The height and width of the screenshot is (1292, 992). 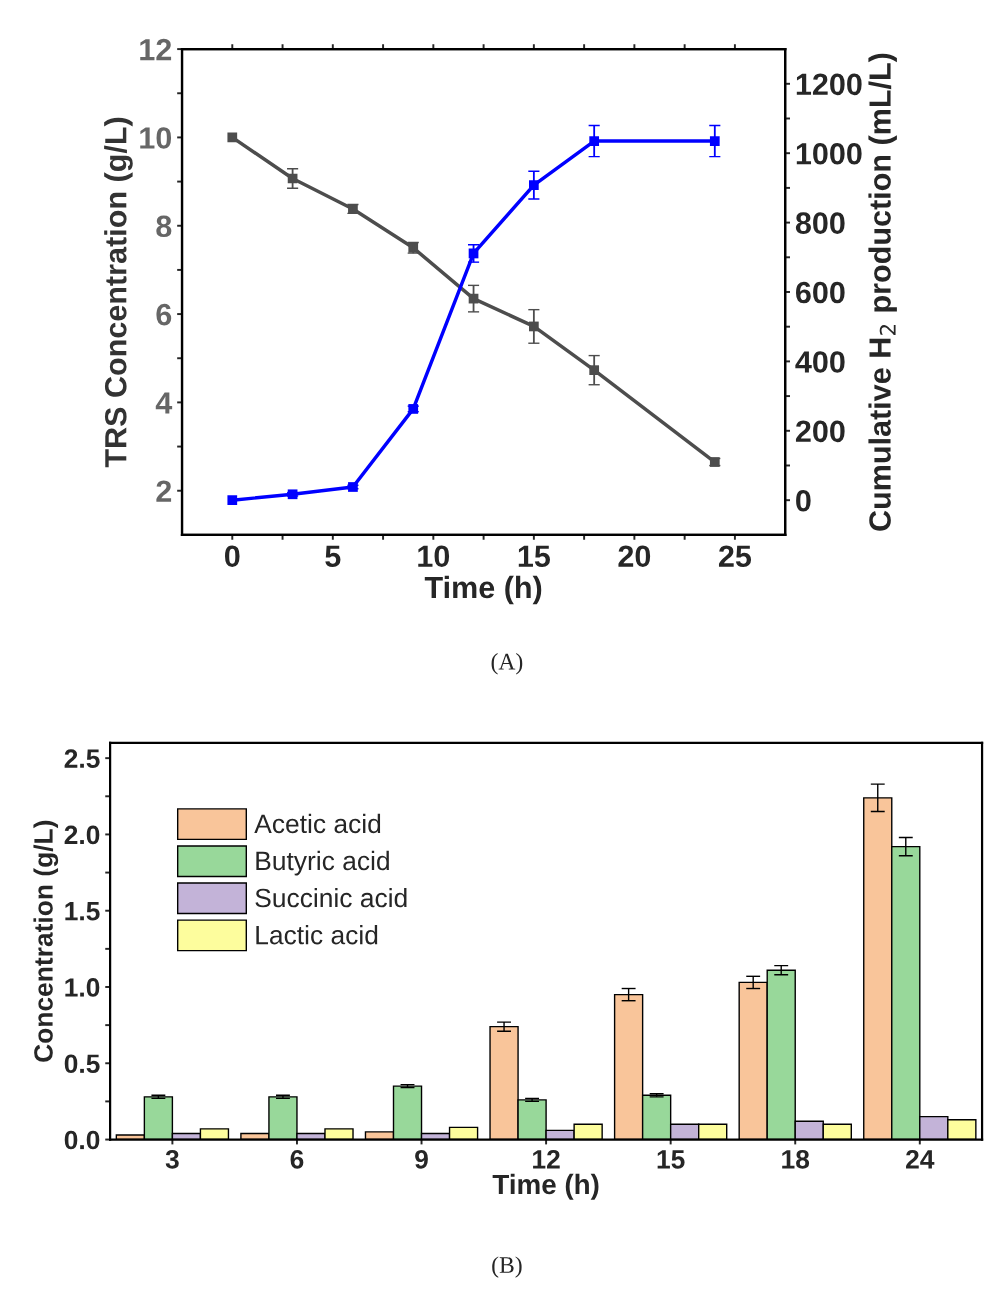 What do you see at coordinates (46, 941) in the screenshot?
I see `y-axis-title: Concentration (g/L)` at bounding box center [46, 941].